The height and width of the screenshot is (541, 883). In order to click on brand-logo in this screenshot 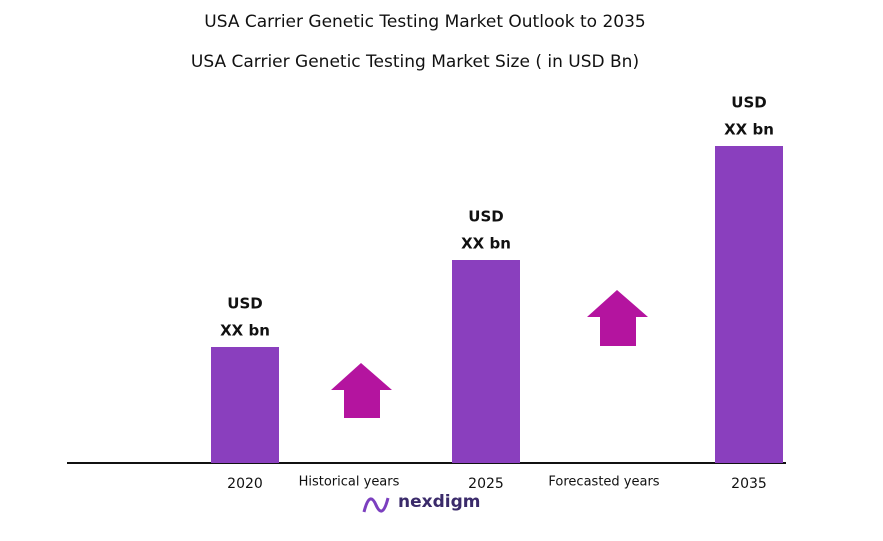, I will do `click(376, 505)`.